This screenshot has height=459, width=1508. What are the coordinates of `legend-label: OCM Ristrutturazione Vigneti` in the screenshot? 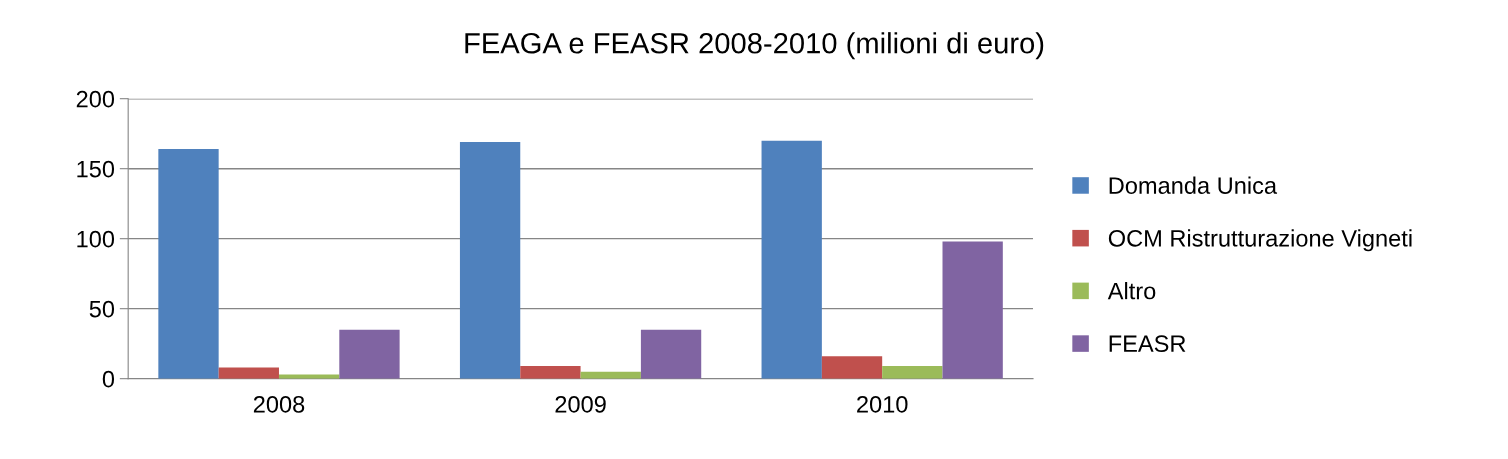 It's located at (1260, 240).